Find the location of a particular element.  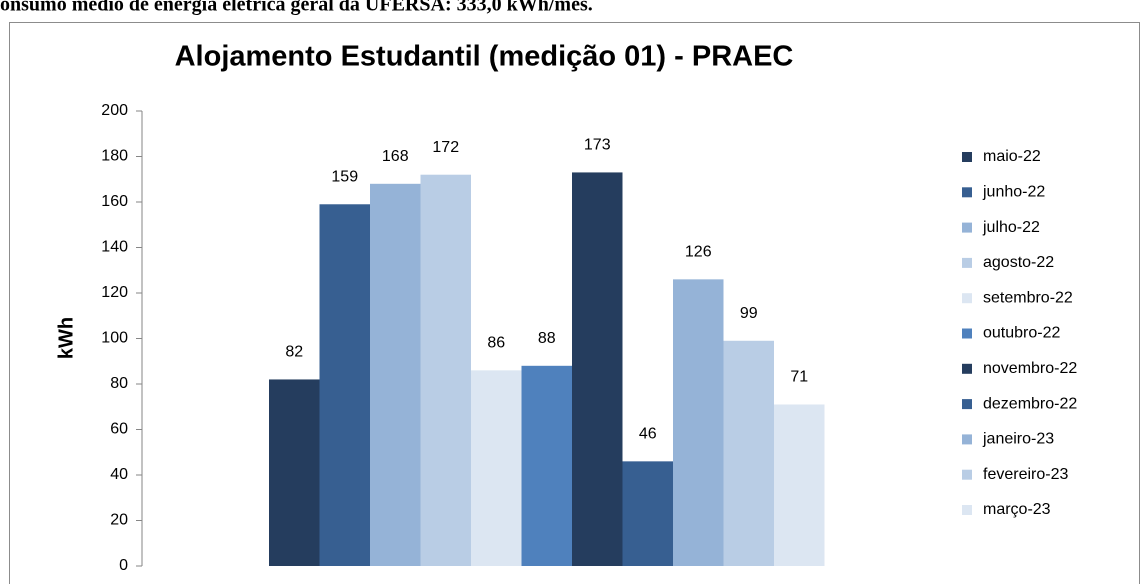

legend-label: julho-22 is located at coordinates (1011, 227).